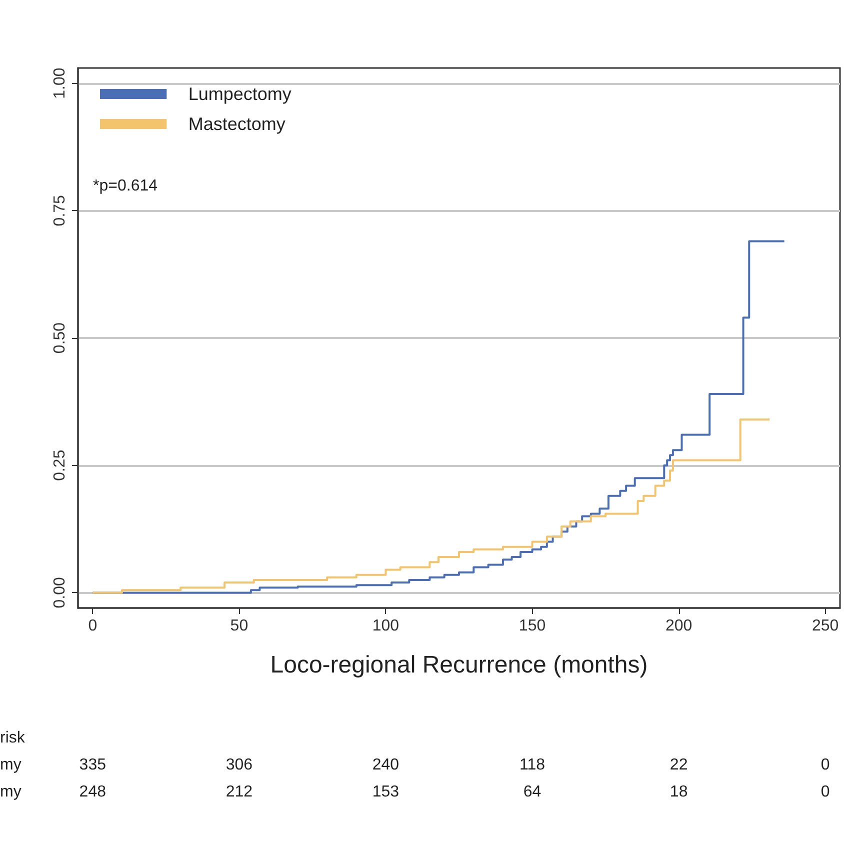  Describe the element at coordinates (532, 626) in the screenshot. I see `x-tick-label: 150` at that location.